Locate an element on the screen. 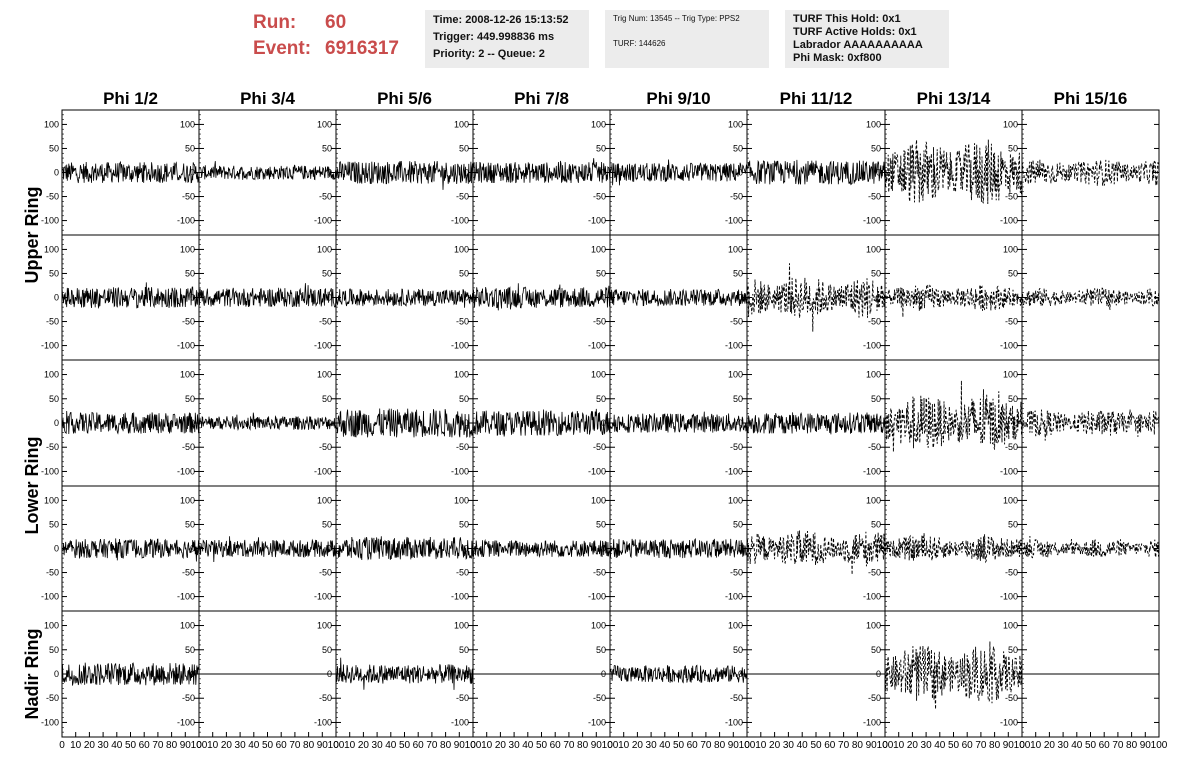 Image resolution: width=1196 pixels, height=772 pixels. labrador-line: Labrador AAAAAAAAAA is located at coordinates (858, 45).